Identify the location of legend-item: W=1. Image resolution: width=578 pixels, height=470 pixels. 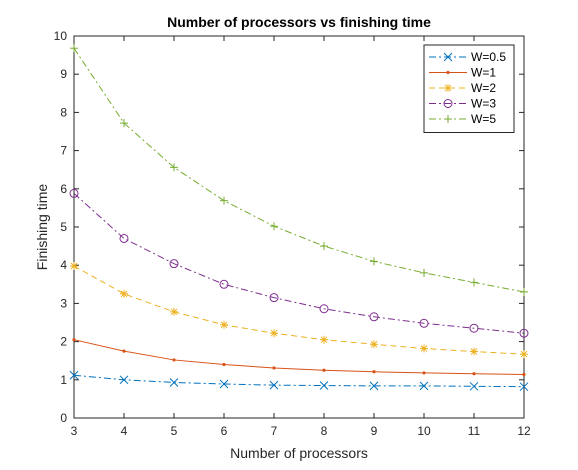
(462, 73).